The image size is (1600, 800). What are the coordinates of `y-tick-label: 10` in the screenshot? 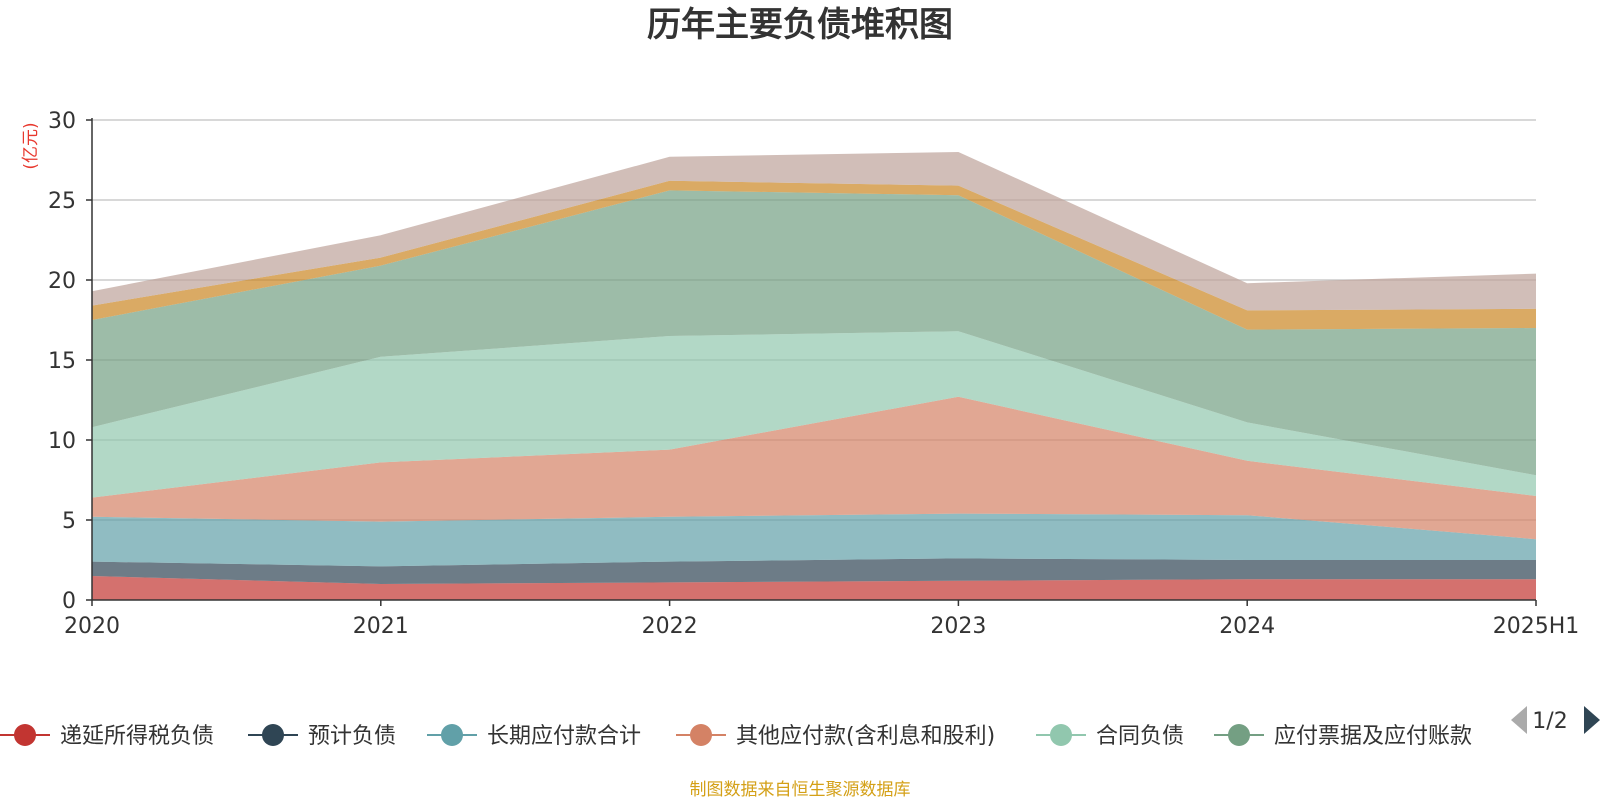 It's located at (62, 441).